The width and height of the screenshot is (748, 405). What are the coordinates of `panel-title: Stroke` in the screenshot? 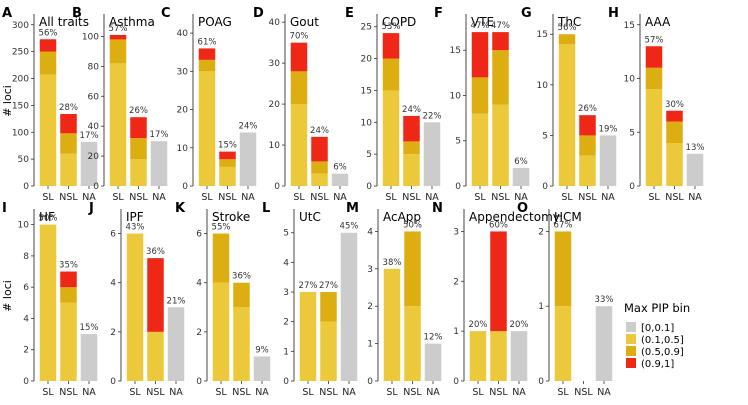 It's located at (231, 217).